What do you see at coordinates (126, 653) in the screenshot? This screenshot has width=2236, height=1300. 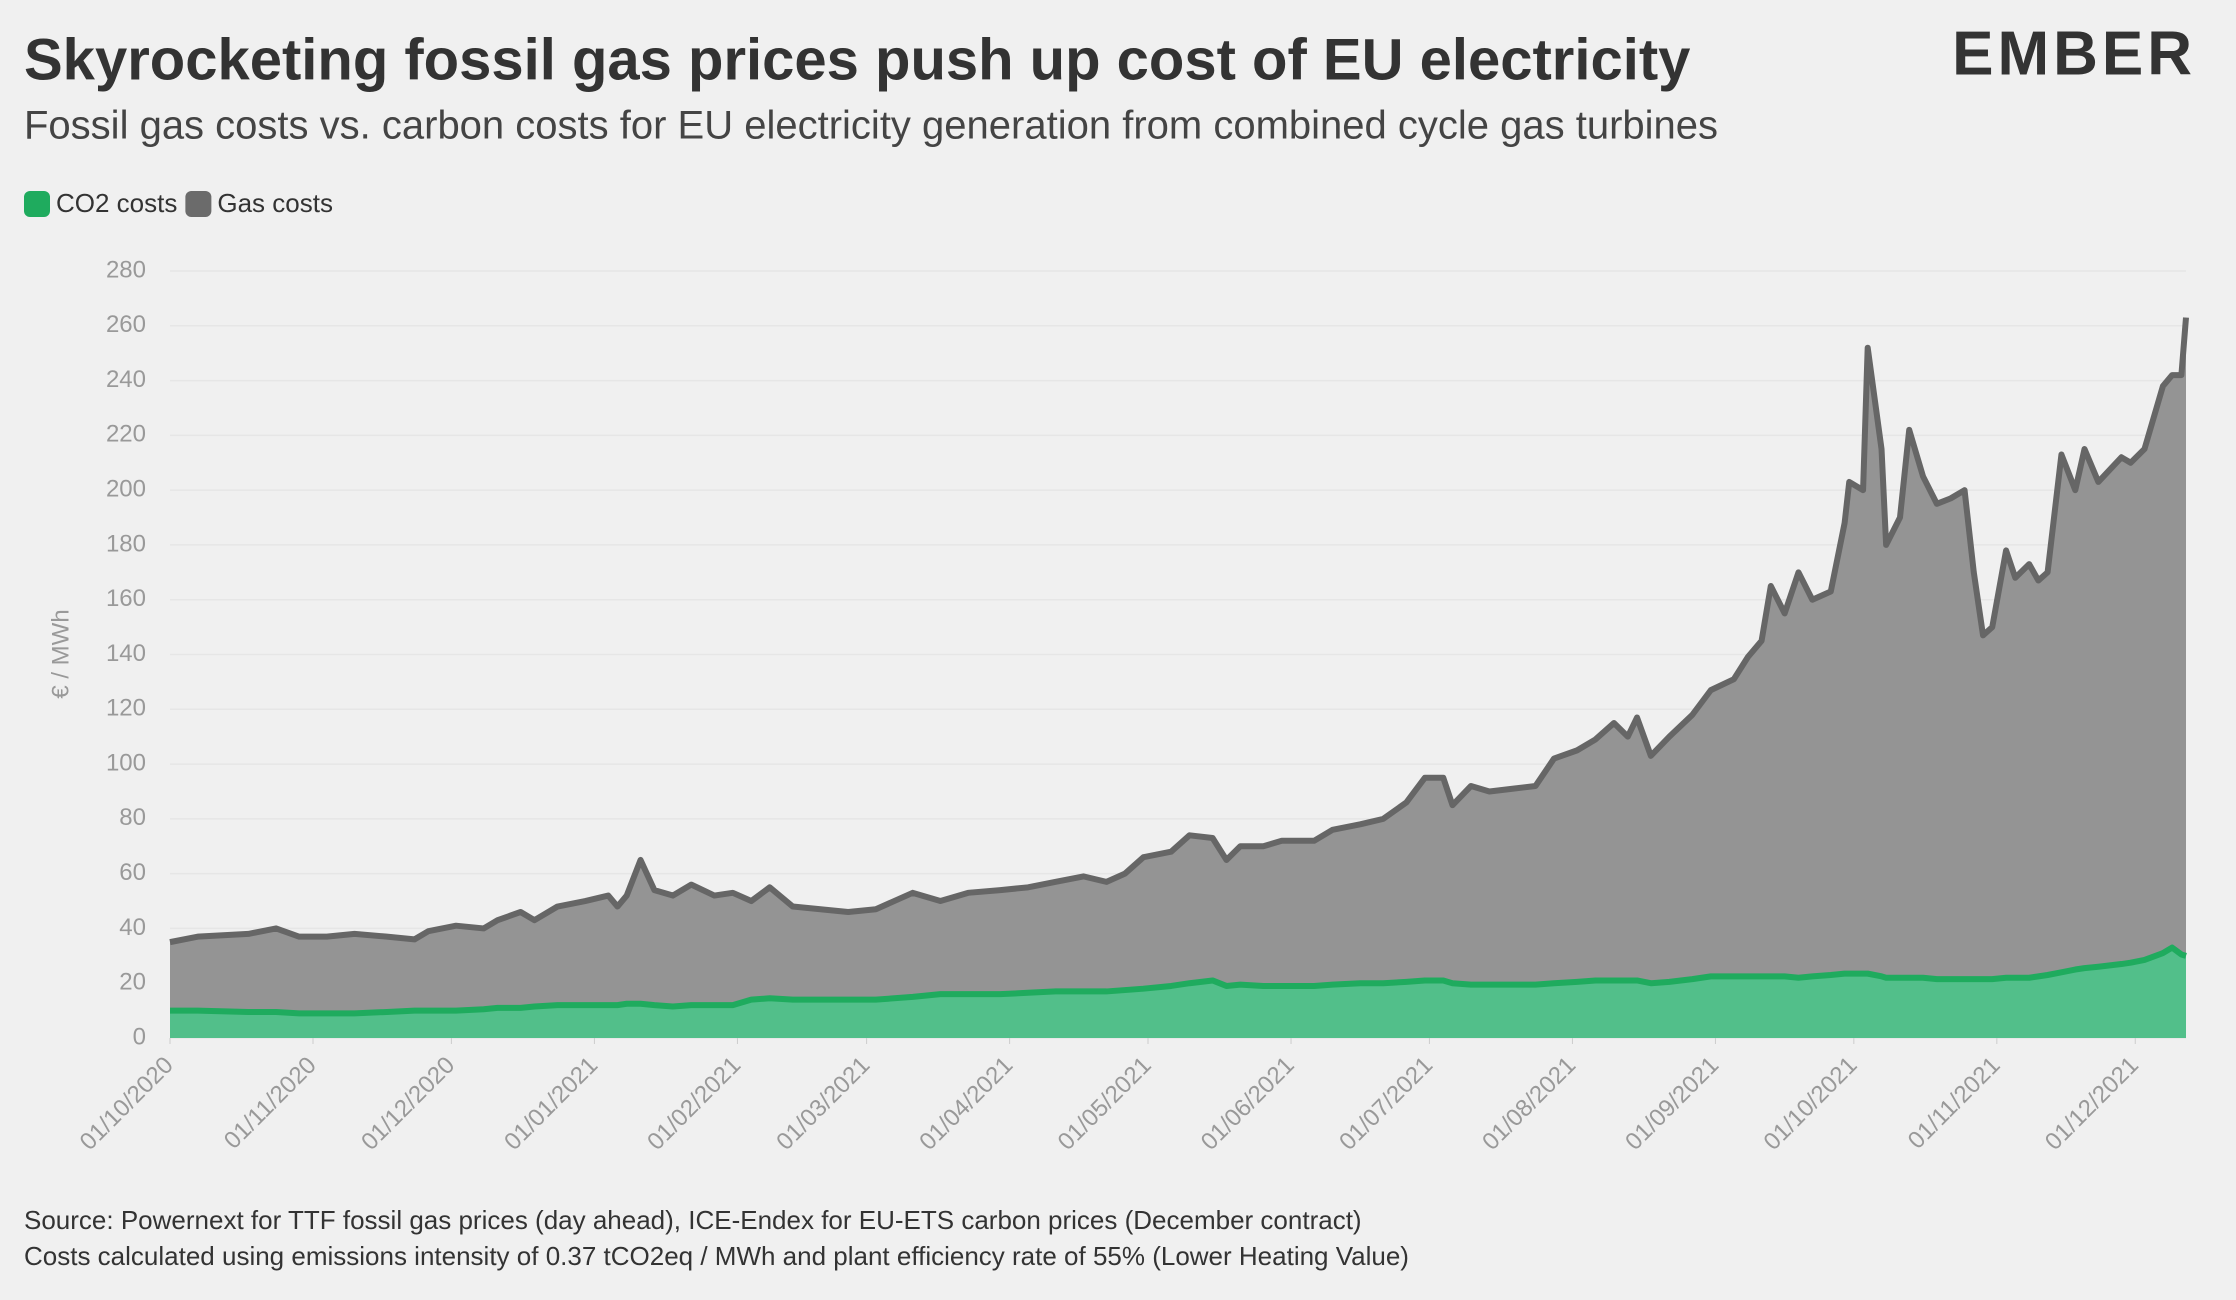 I see `y-tick-label: 140` at bounding box center [126, 653].